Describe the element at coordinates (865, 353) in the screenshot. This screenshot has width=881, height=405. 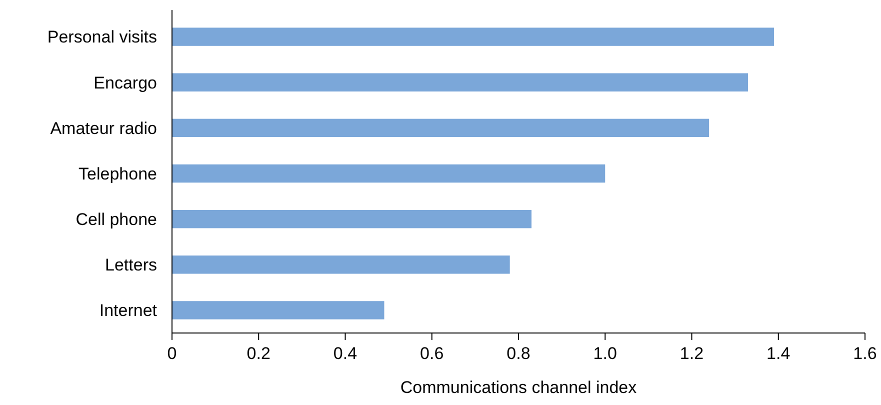
I see `x-tick-label: 1.6` at that location.